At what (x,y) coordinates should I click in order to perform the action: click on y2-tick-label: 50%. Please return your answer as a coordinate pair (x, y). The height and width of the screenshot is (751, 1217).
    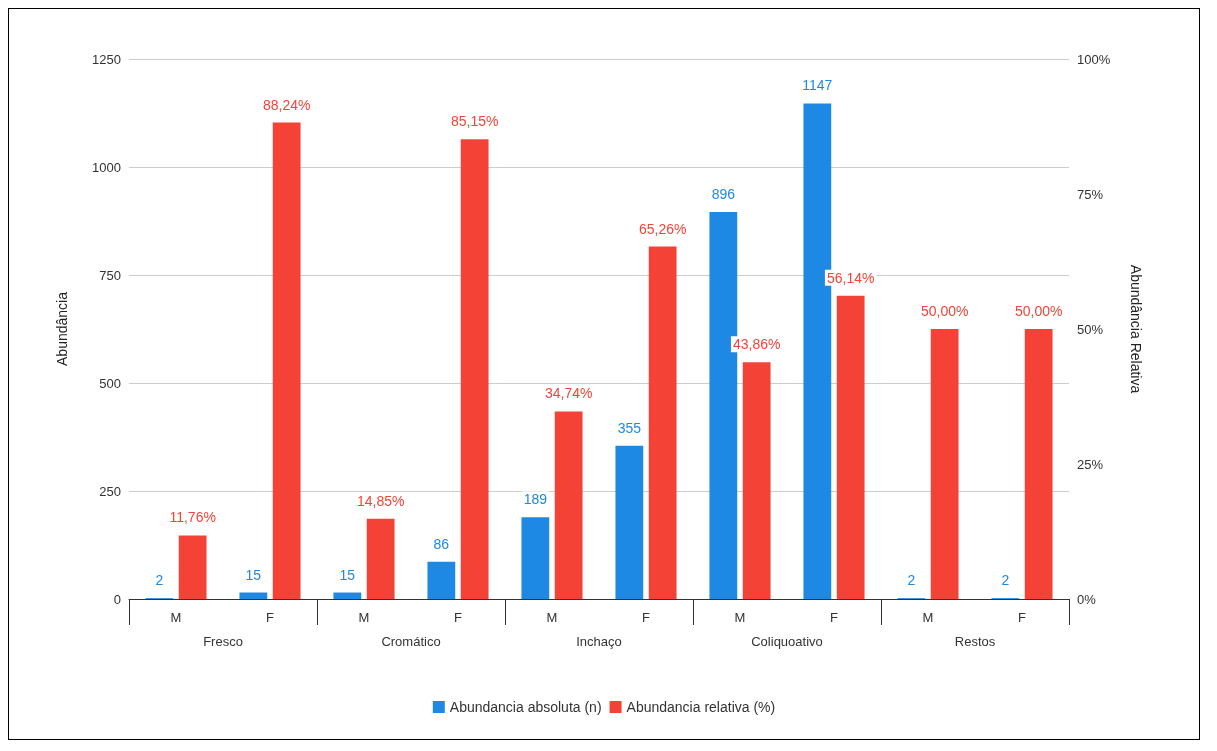
    Looking at the image, I should click on (1090, 329).